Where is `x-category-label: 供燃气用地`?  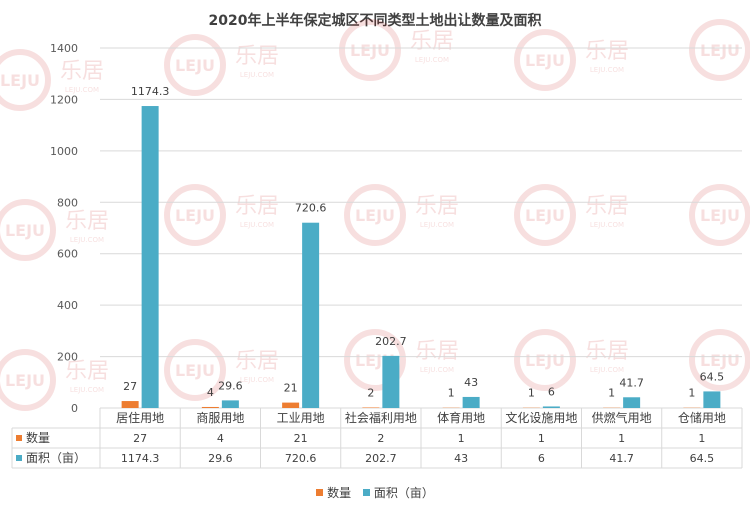
x-category-label: 供燃气用地 is located at coordinates (622, 417).